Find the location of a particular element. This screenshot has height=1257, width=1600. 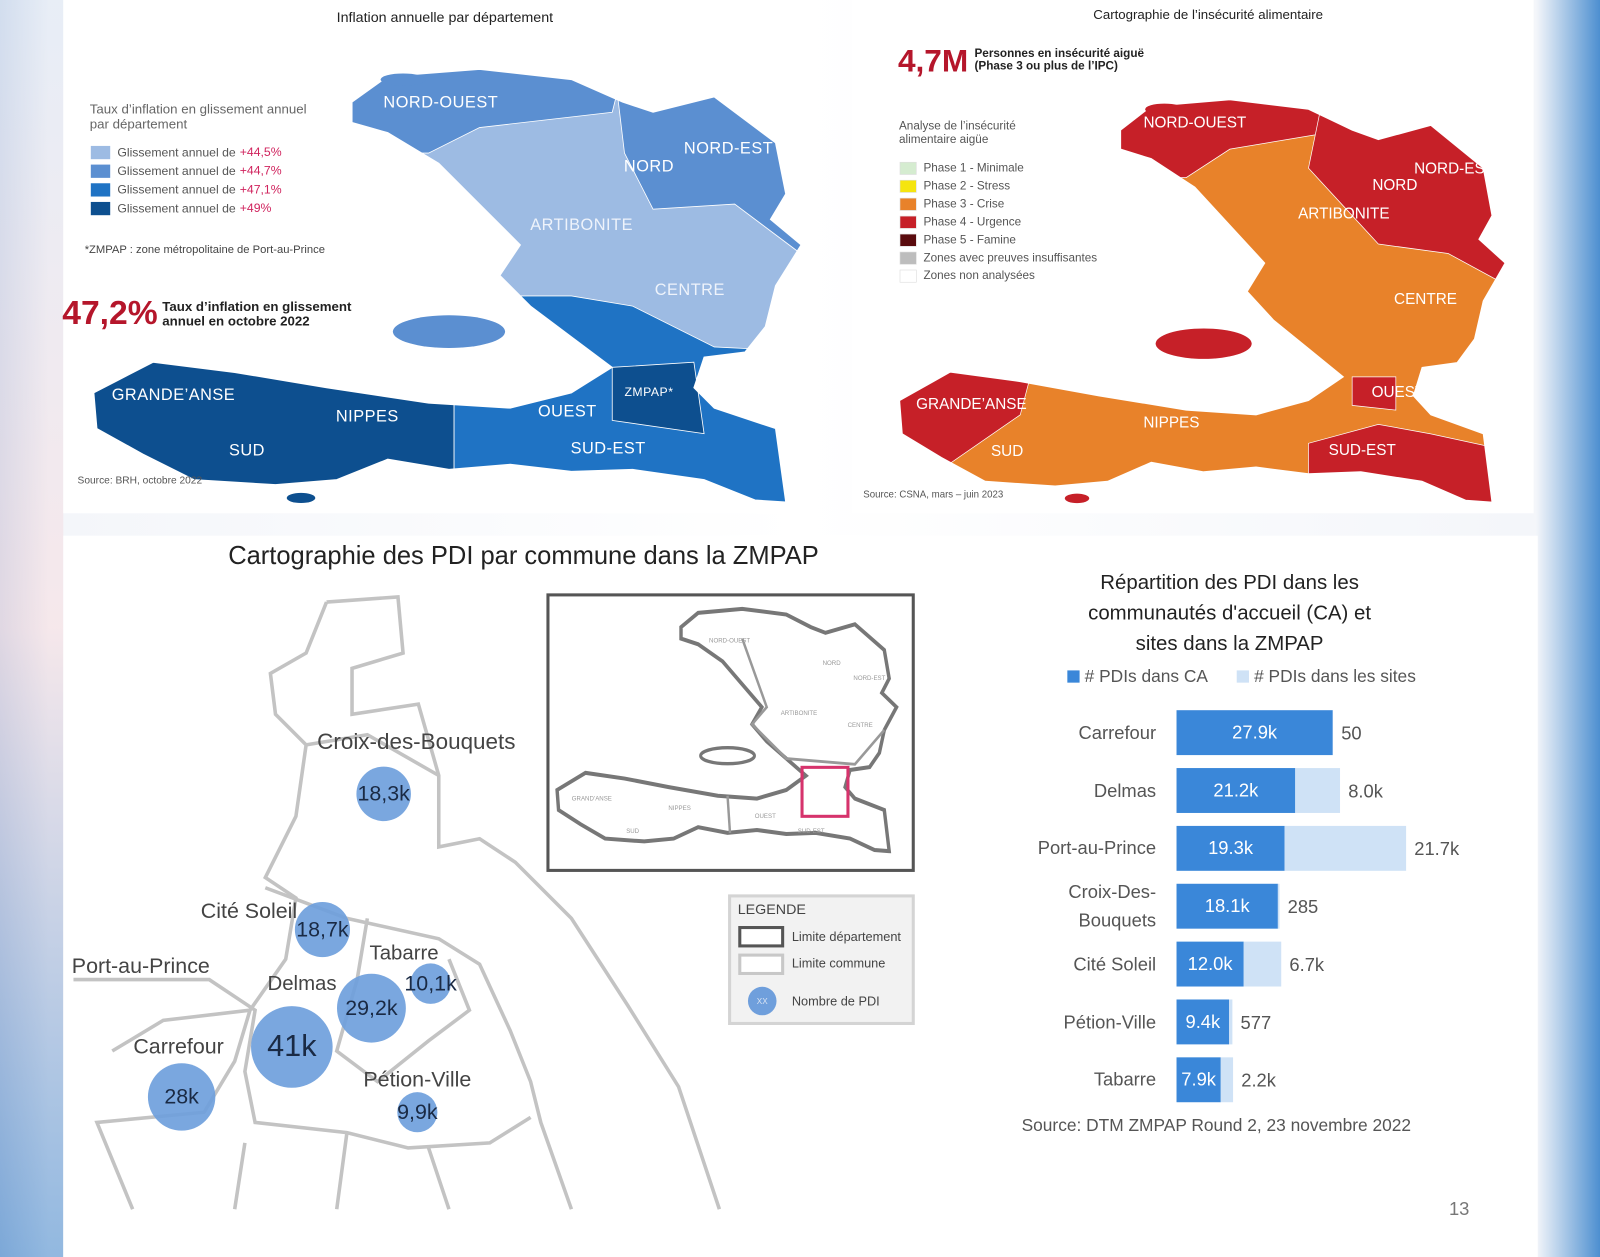

value-label: 7.9k is located at coordinates (1199, 1079).